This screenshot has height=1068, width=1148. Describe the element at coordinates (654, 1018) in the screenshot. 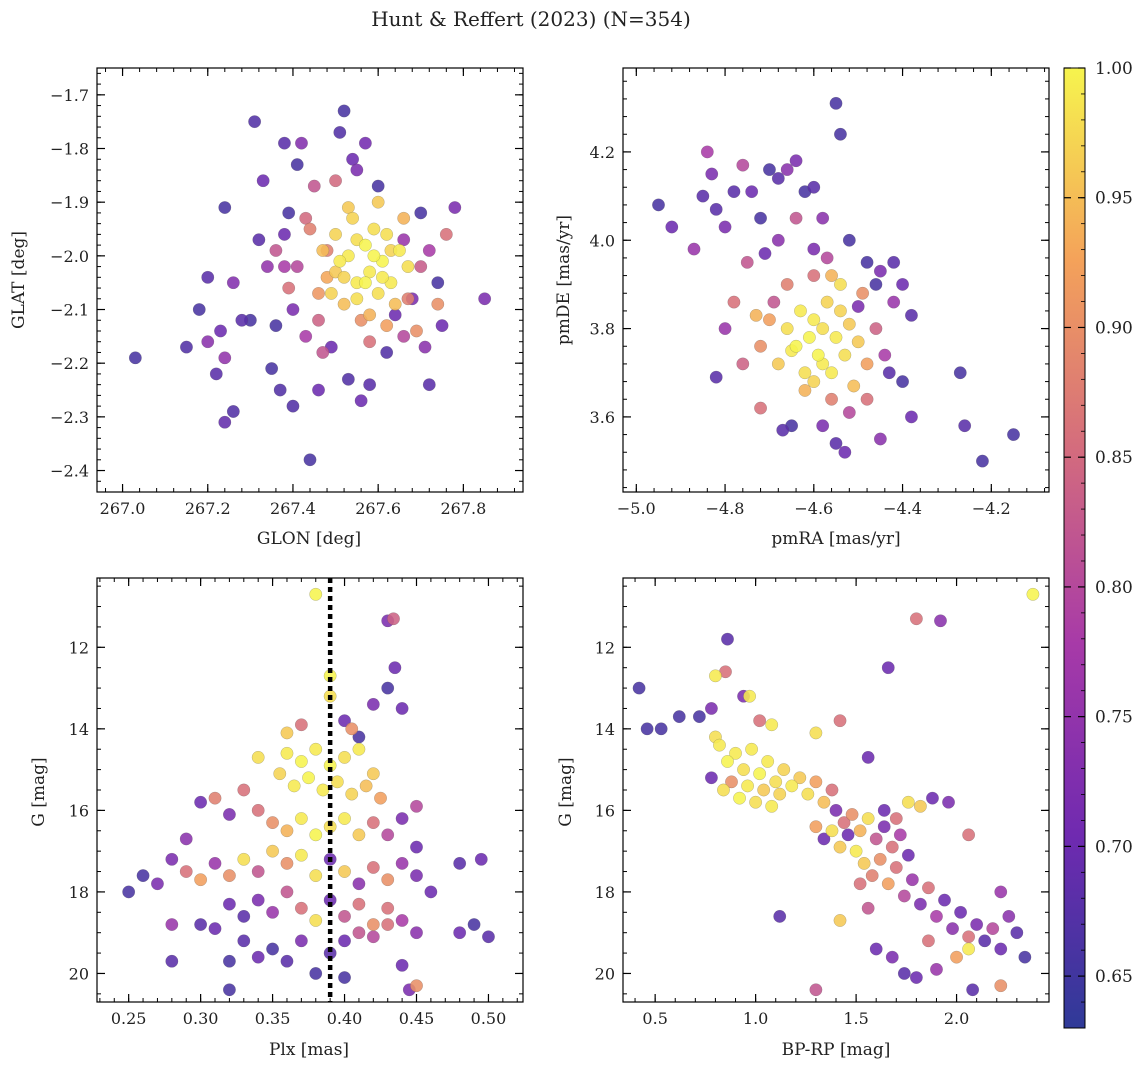

I see `x-tick-label: 0.5` at that location.